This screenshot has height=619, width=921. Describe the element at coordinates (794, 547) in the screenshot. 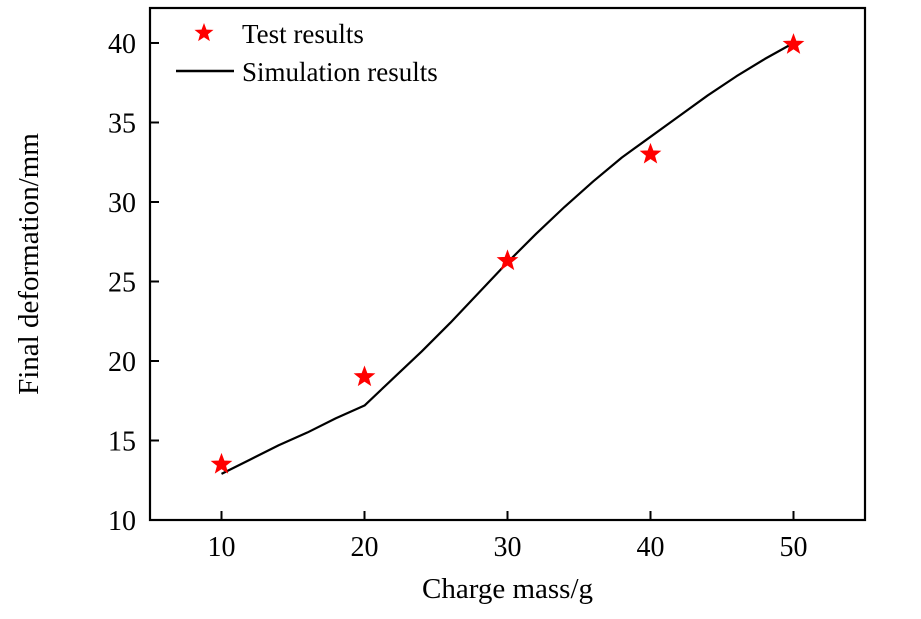

I see `x-tick-label: 50` at that location.